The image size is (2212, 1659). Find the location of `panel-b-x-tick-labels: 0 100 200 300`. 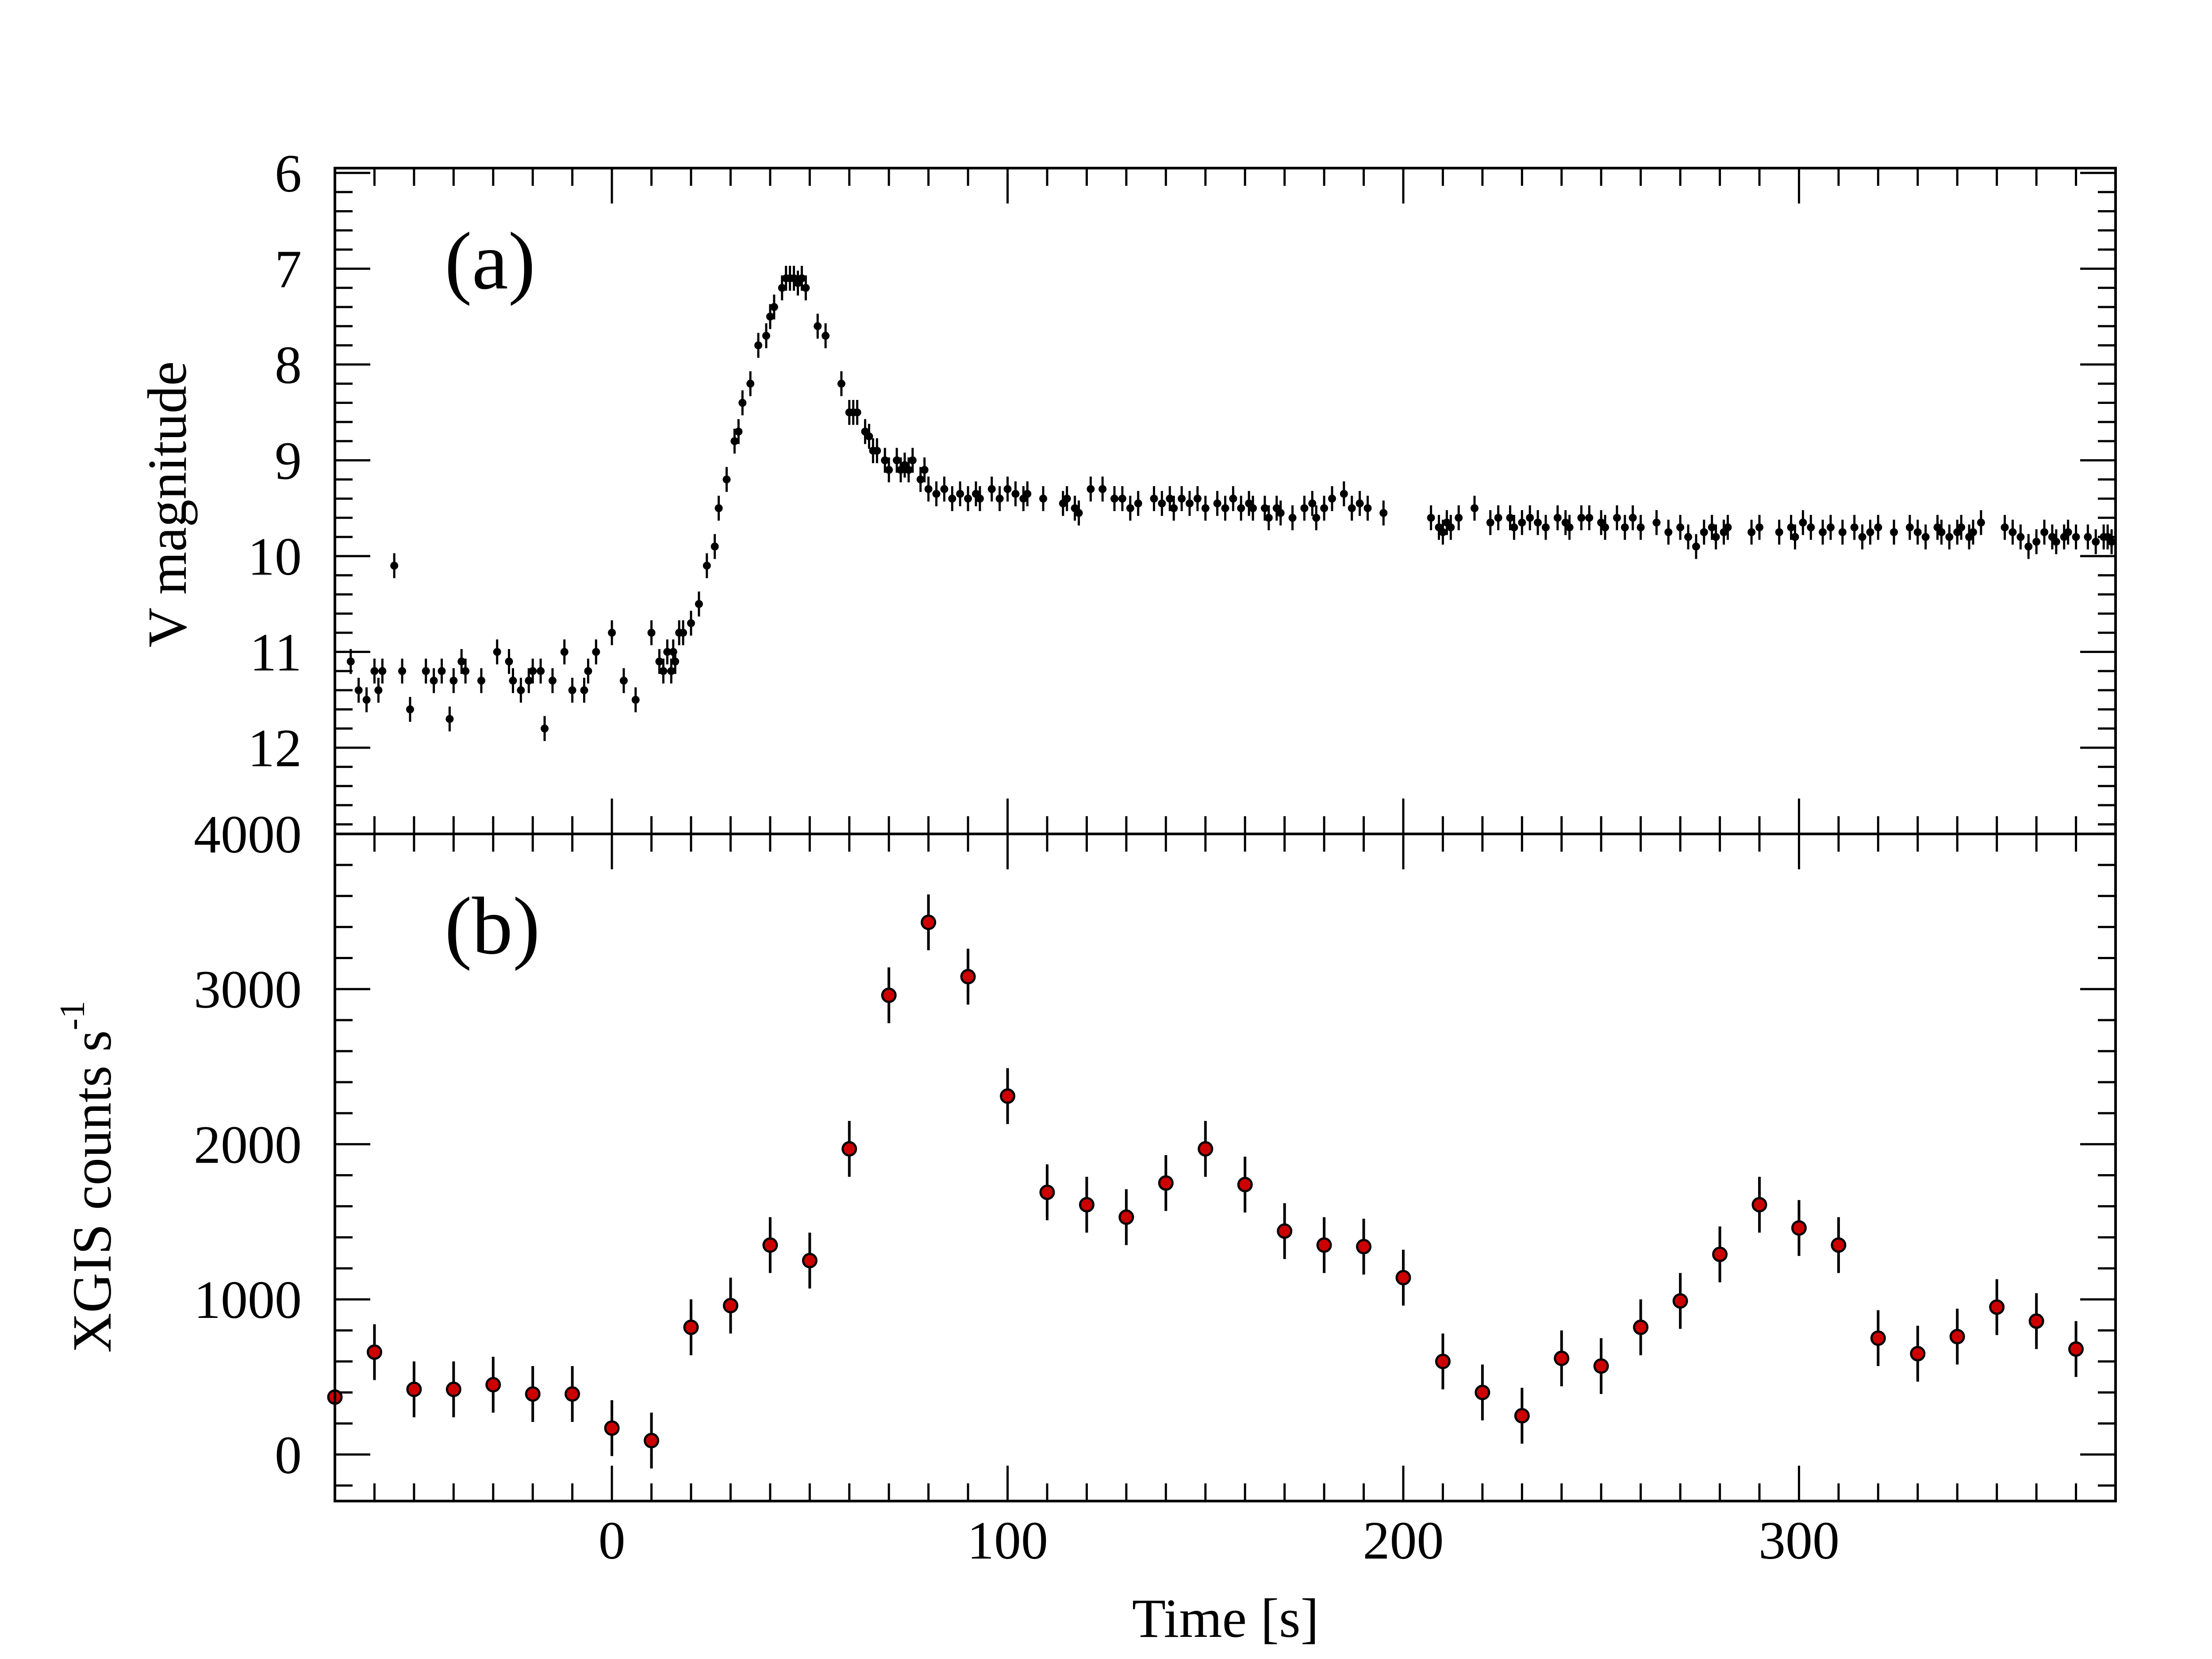

panel-b-x-tick-labels: 0 100 200 300 is located at coordinates (1219, 1541).